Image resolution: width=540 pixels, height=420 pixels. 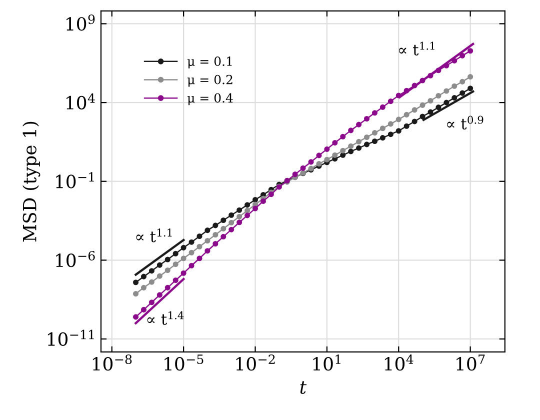 What do you see at coordinates (255, 362) in the screenshot?
I see `x-tick-label: 10$^{−2}$` at bounding box center [255, 362].